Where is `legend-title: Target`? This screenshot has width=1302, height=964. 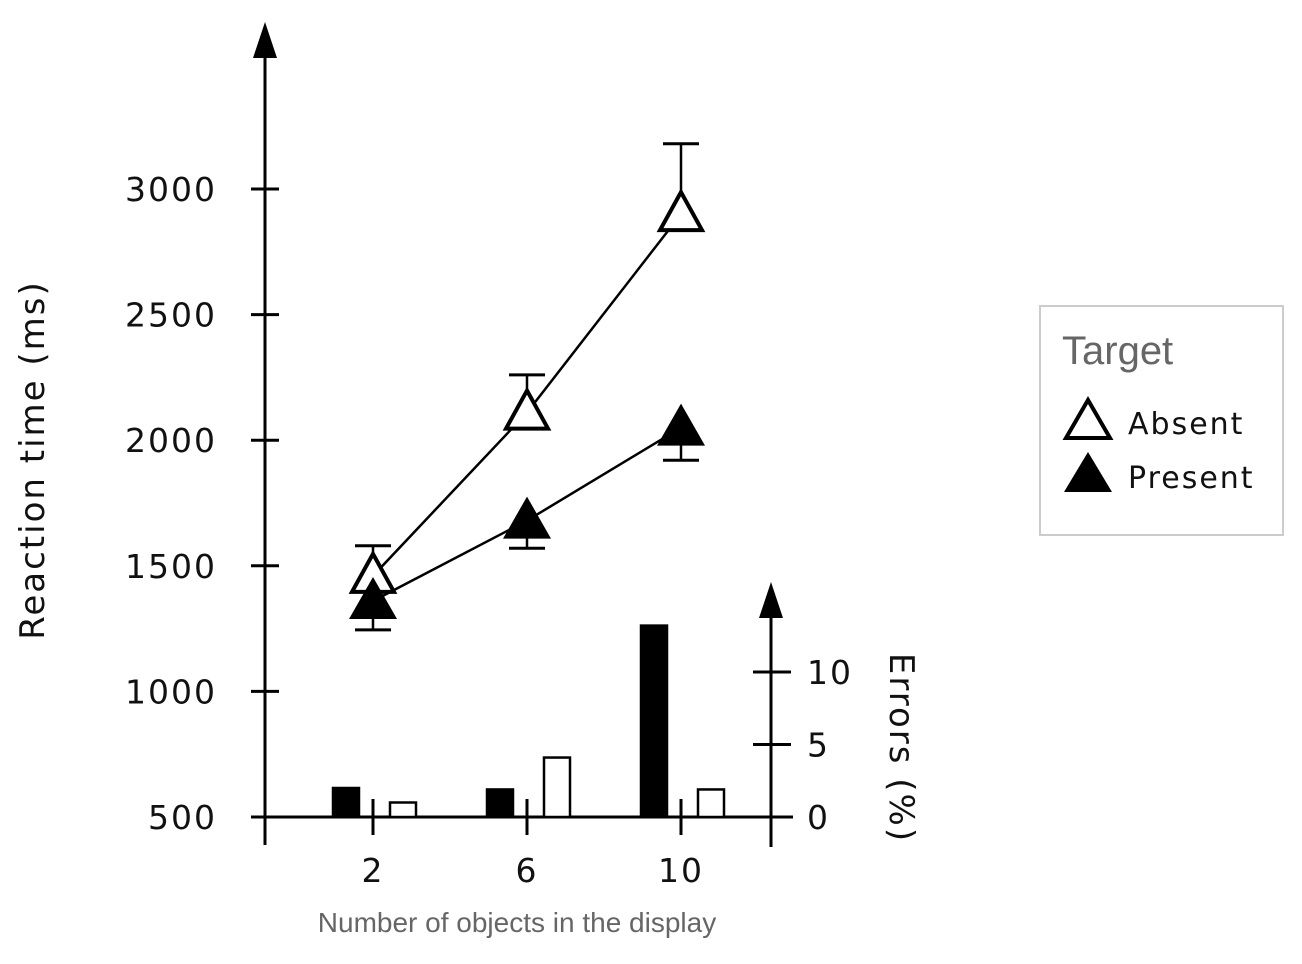 legend-title: Target is located at coordinates (1117, 351).